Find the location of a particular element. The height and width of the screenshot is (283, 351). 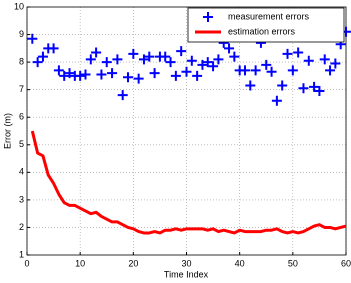

x-tick-label: 60 is located at coordinates (346, 263).